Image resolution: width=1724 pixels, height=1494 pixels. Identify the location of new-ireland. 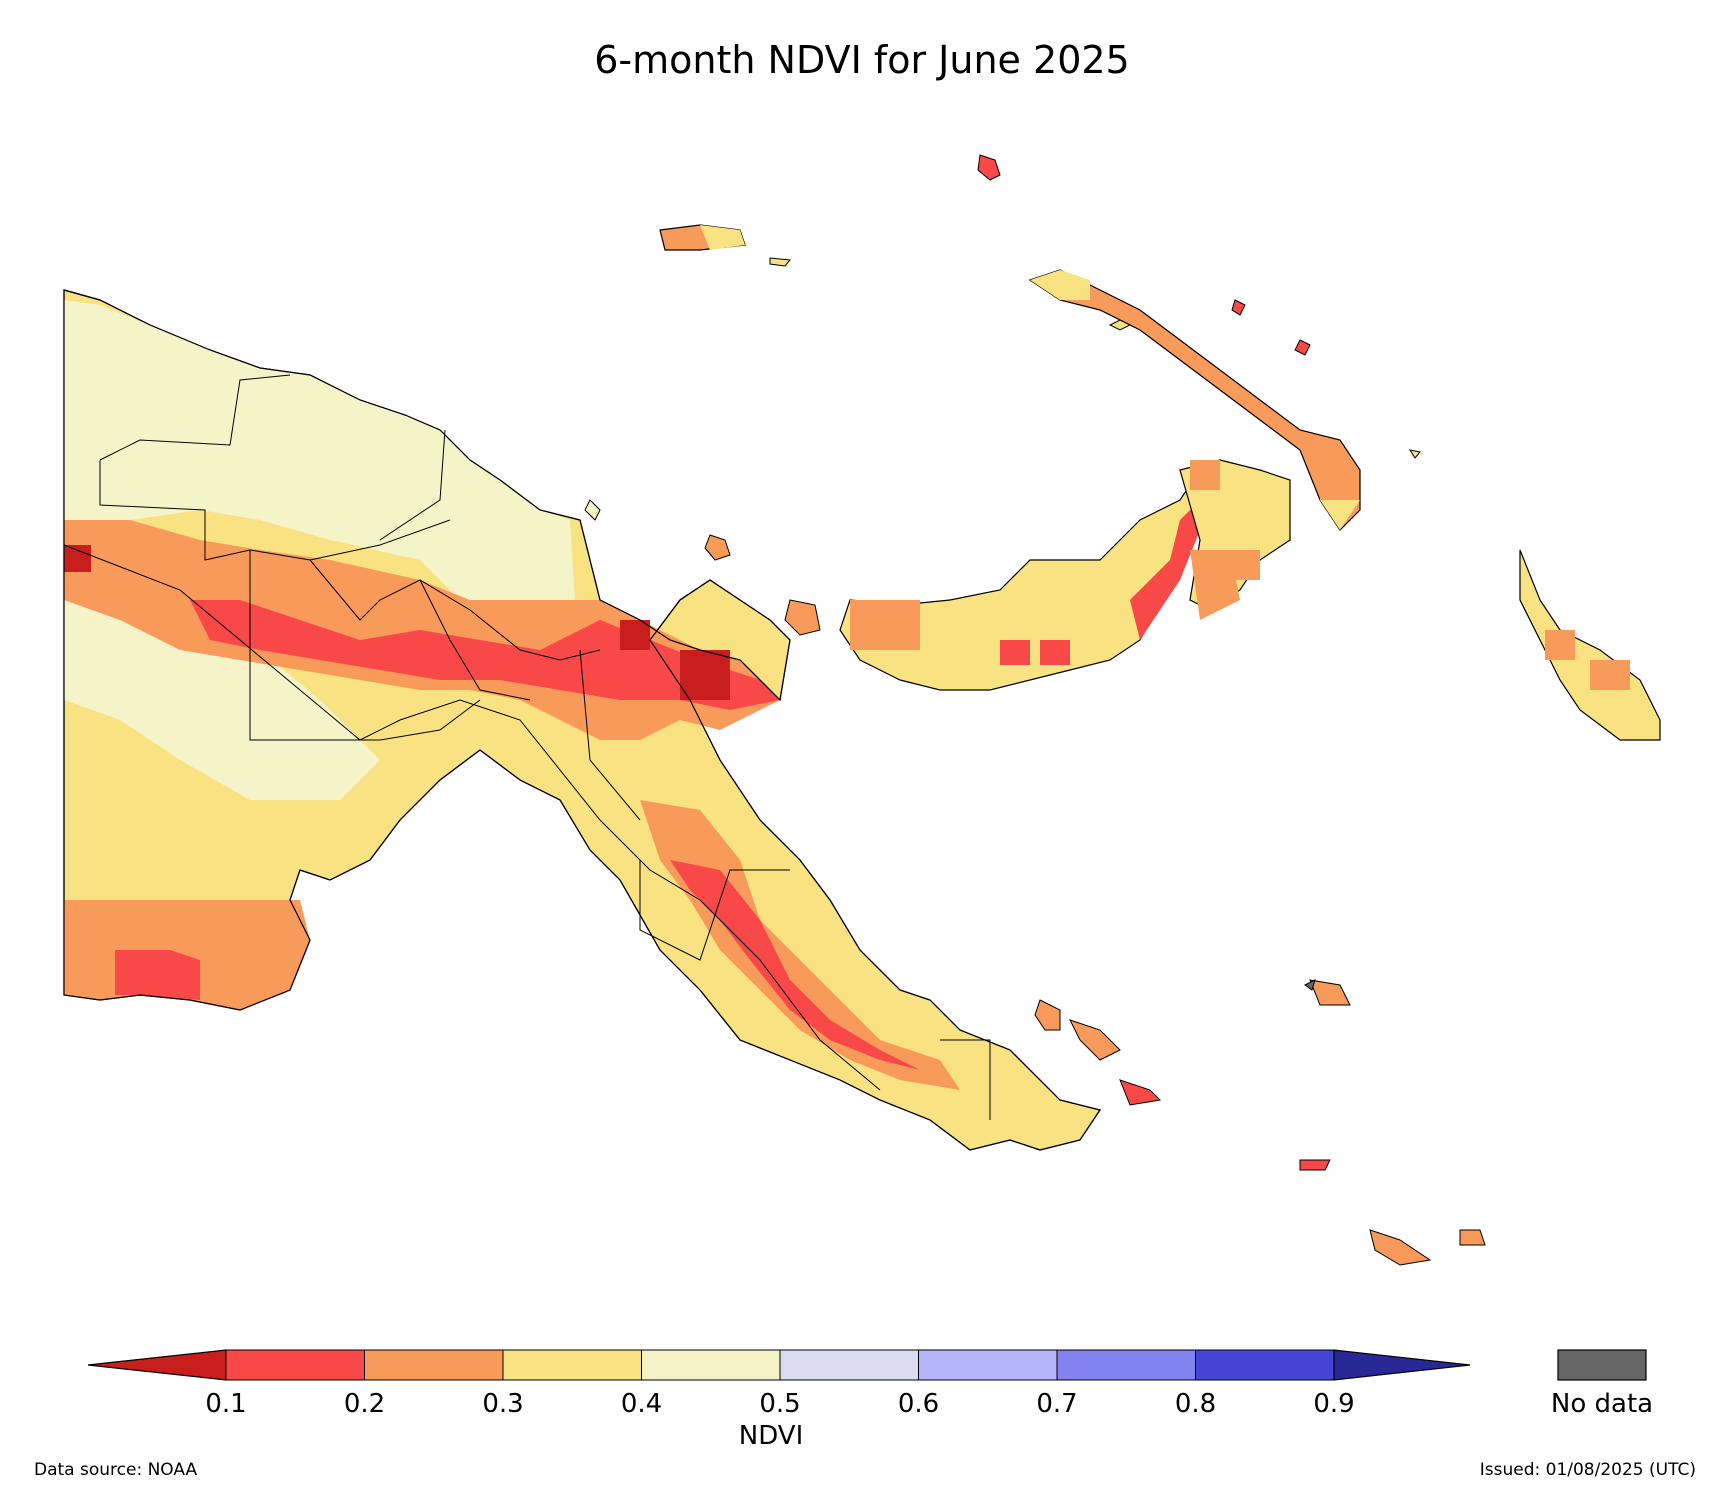
(1194, 400).